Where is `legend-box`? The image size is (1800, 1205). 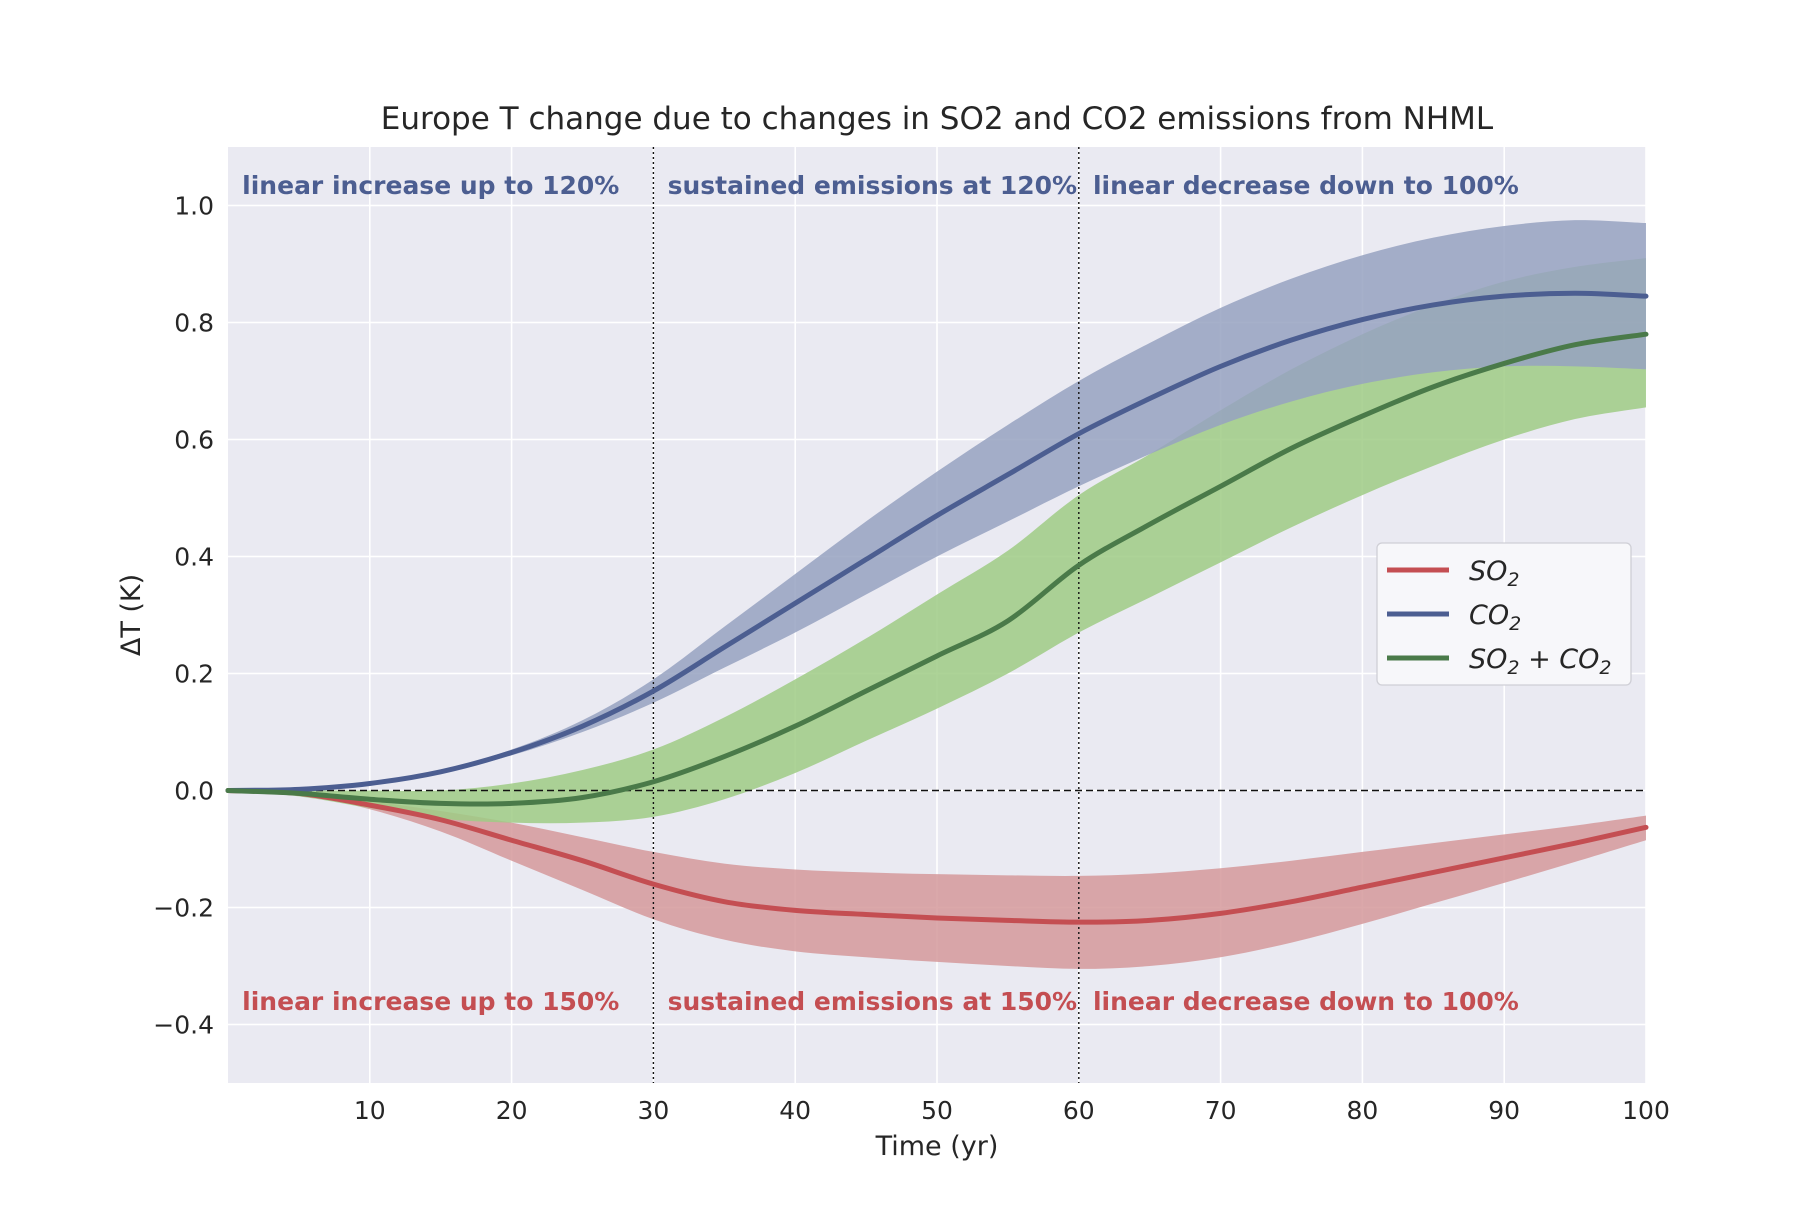 legend-box is located at coordinates (1504, 614).